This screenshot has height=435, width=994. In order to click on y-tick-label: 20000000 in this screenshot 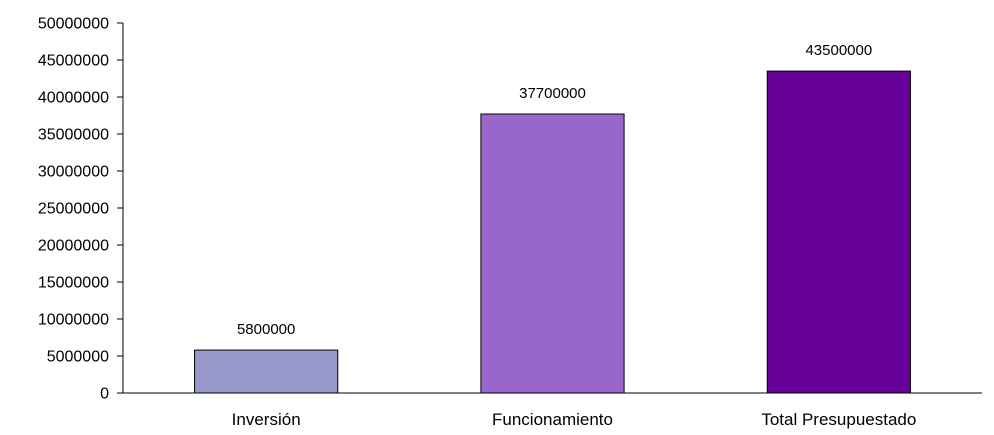, I will do `click(73, 246)`.